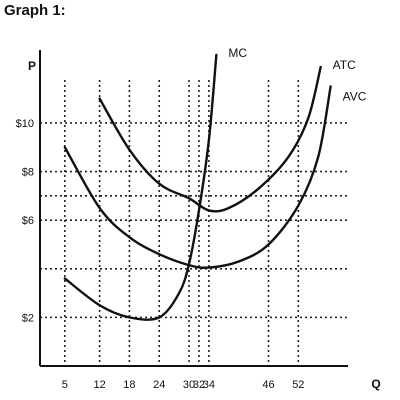  I want to click on y-tick-10: $10, so click(25, 124).